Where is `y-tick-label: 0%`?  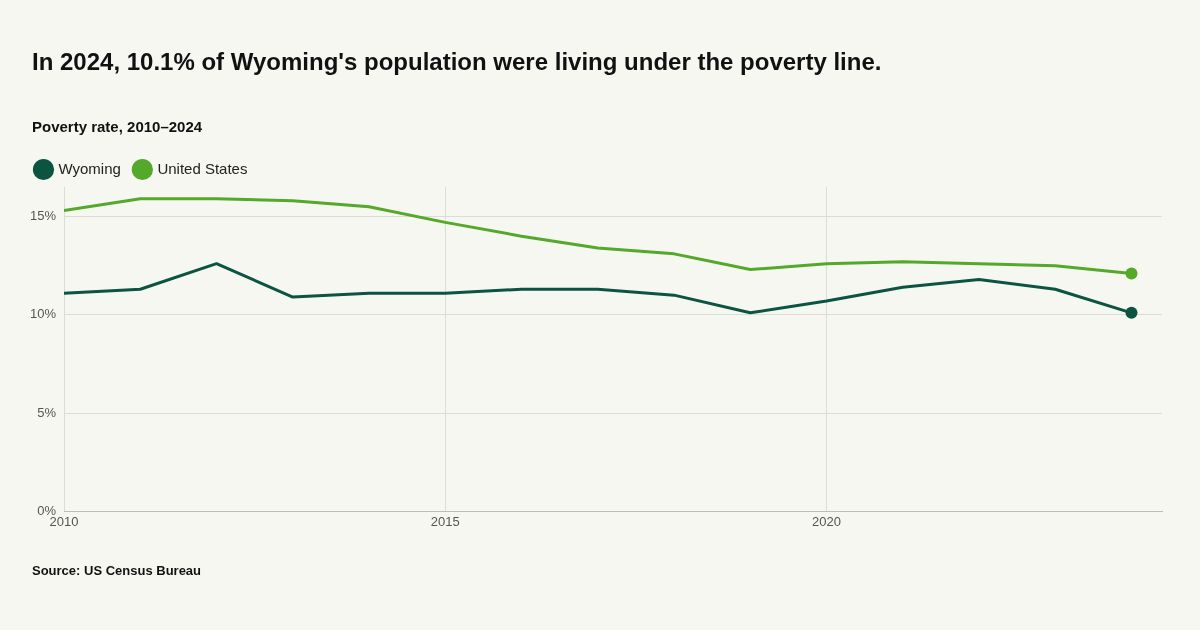
y-tick-label: 0% is located at coordinates (47, 510).